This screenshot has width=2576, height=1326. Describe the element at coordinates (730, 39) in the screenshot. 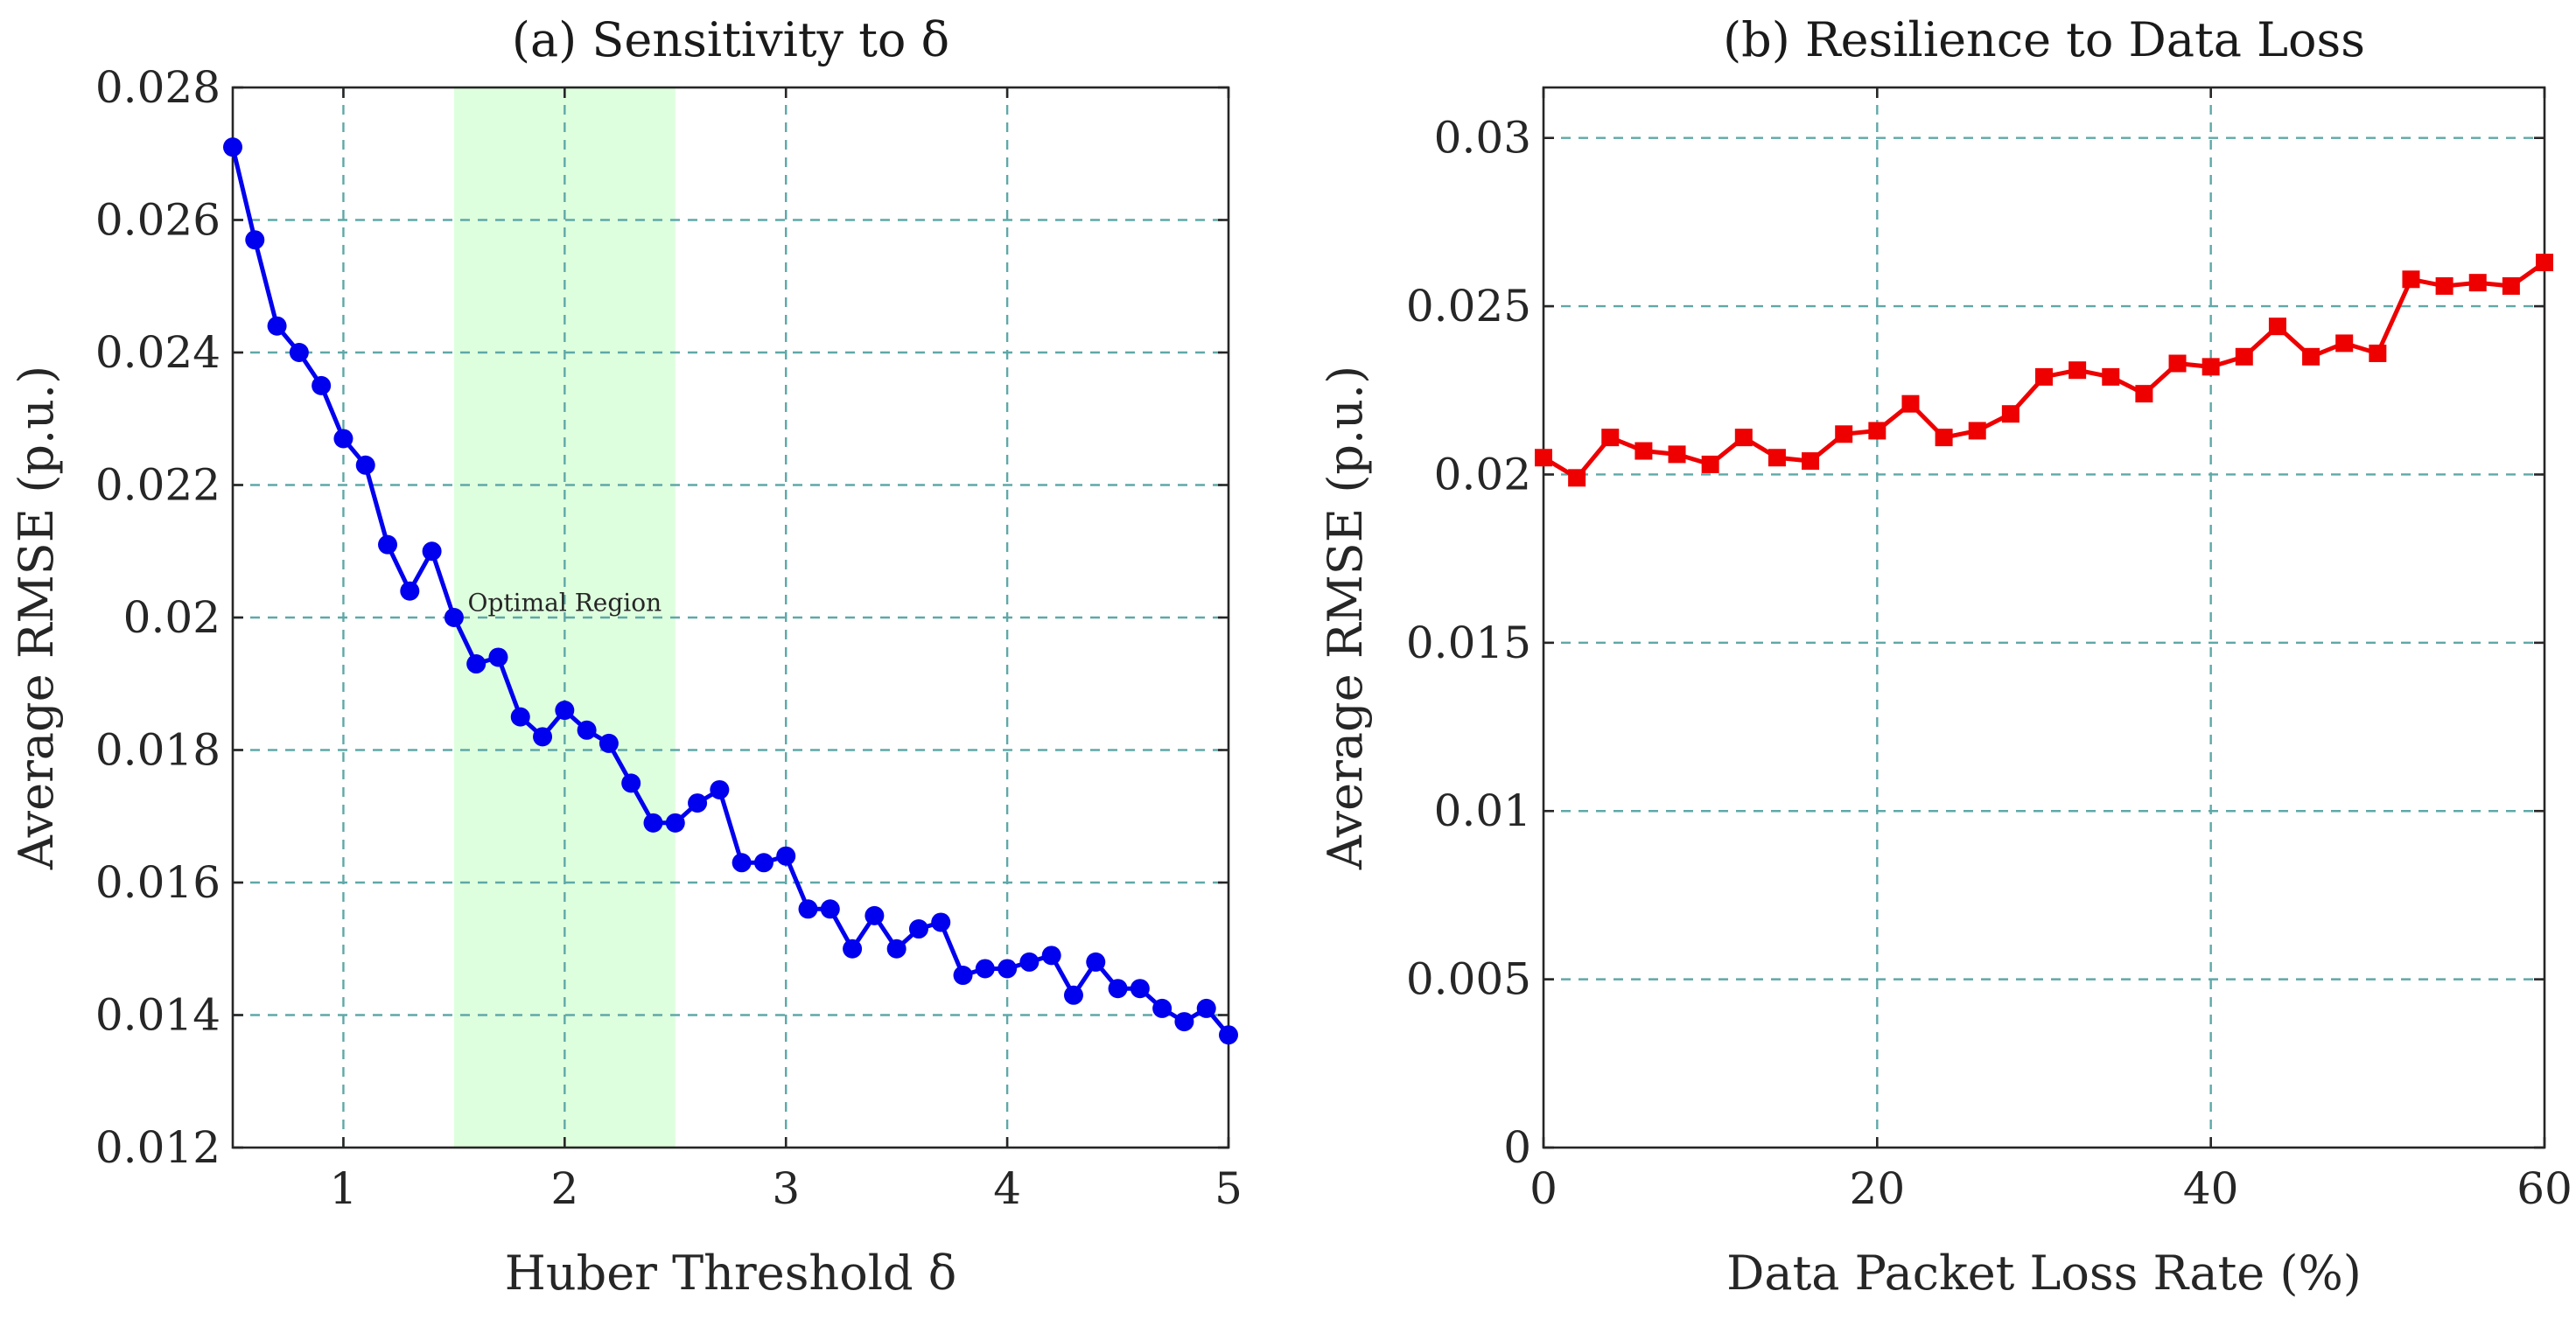

I see `chart-title-a: (a) Sensitivity to δ` at that location.